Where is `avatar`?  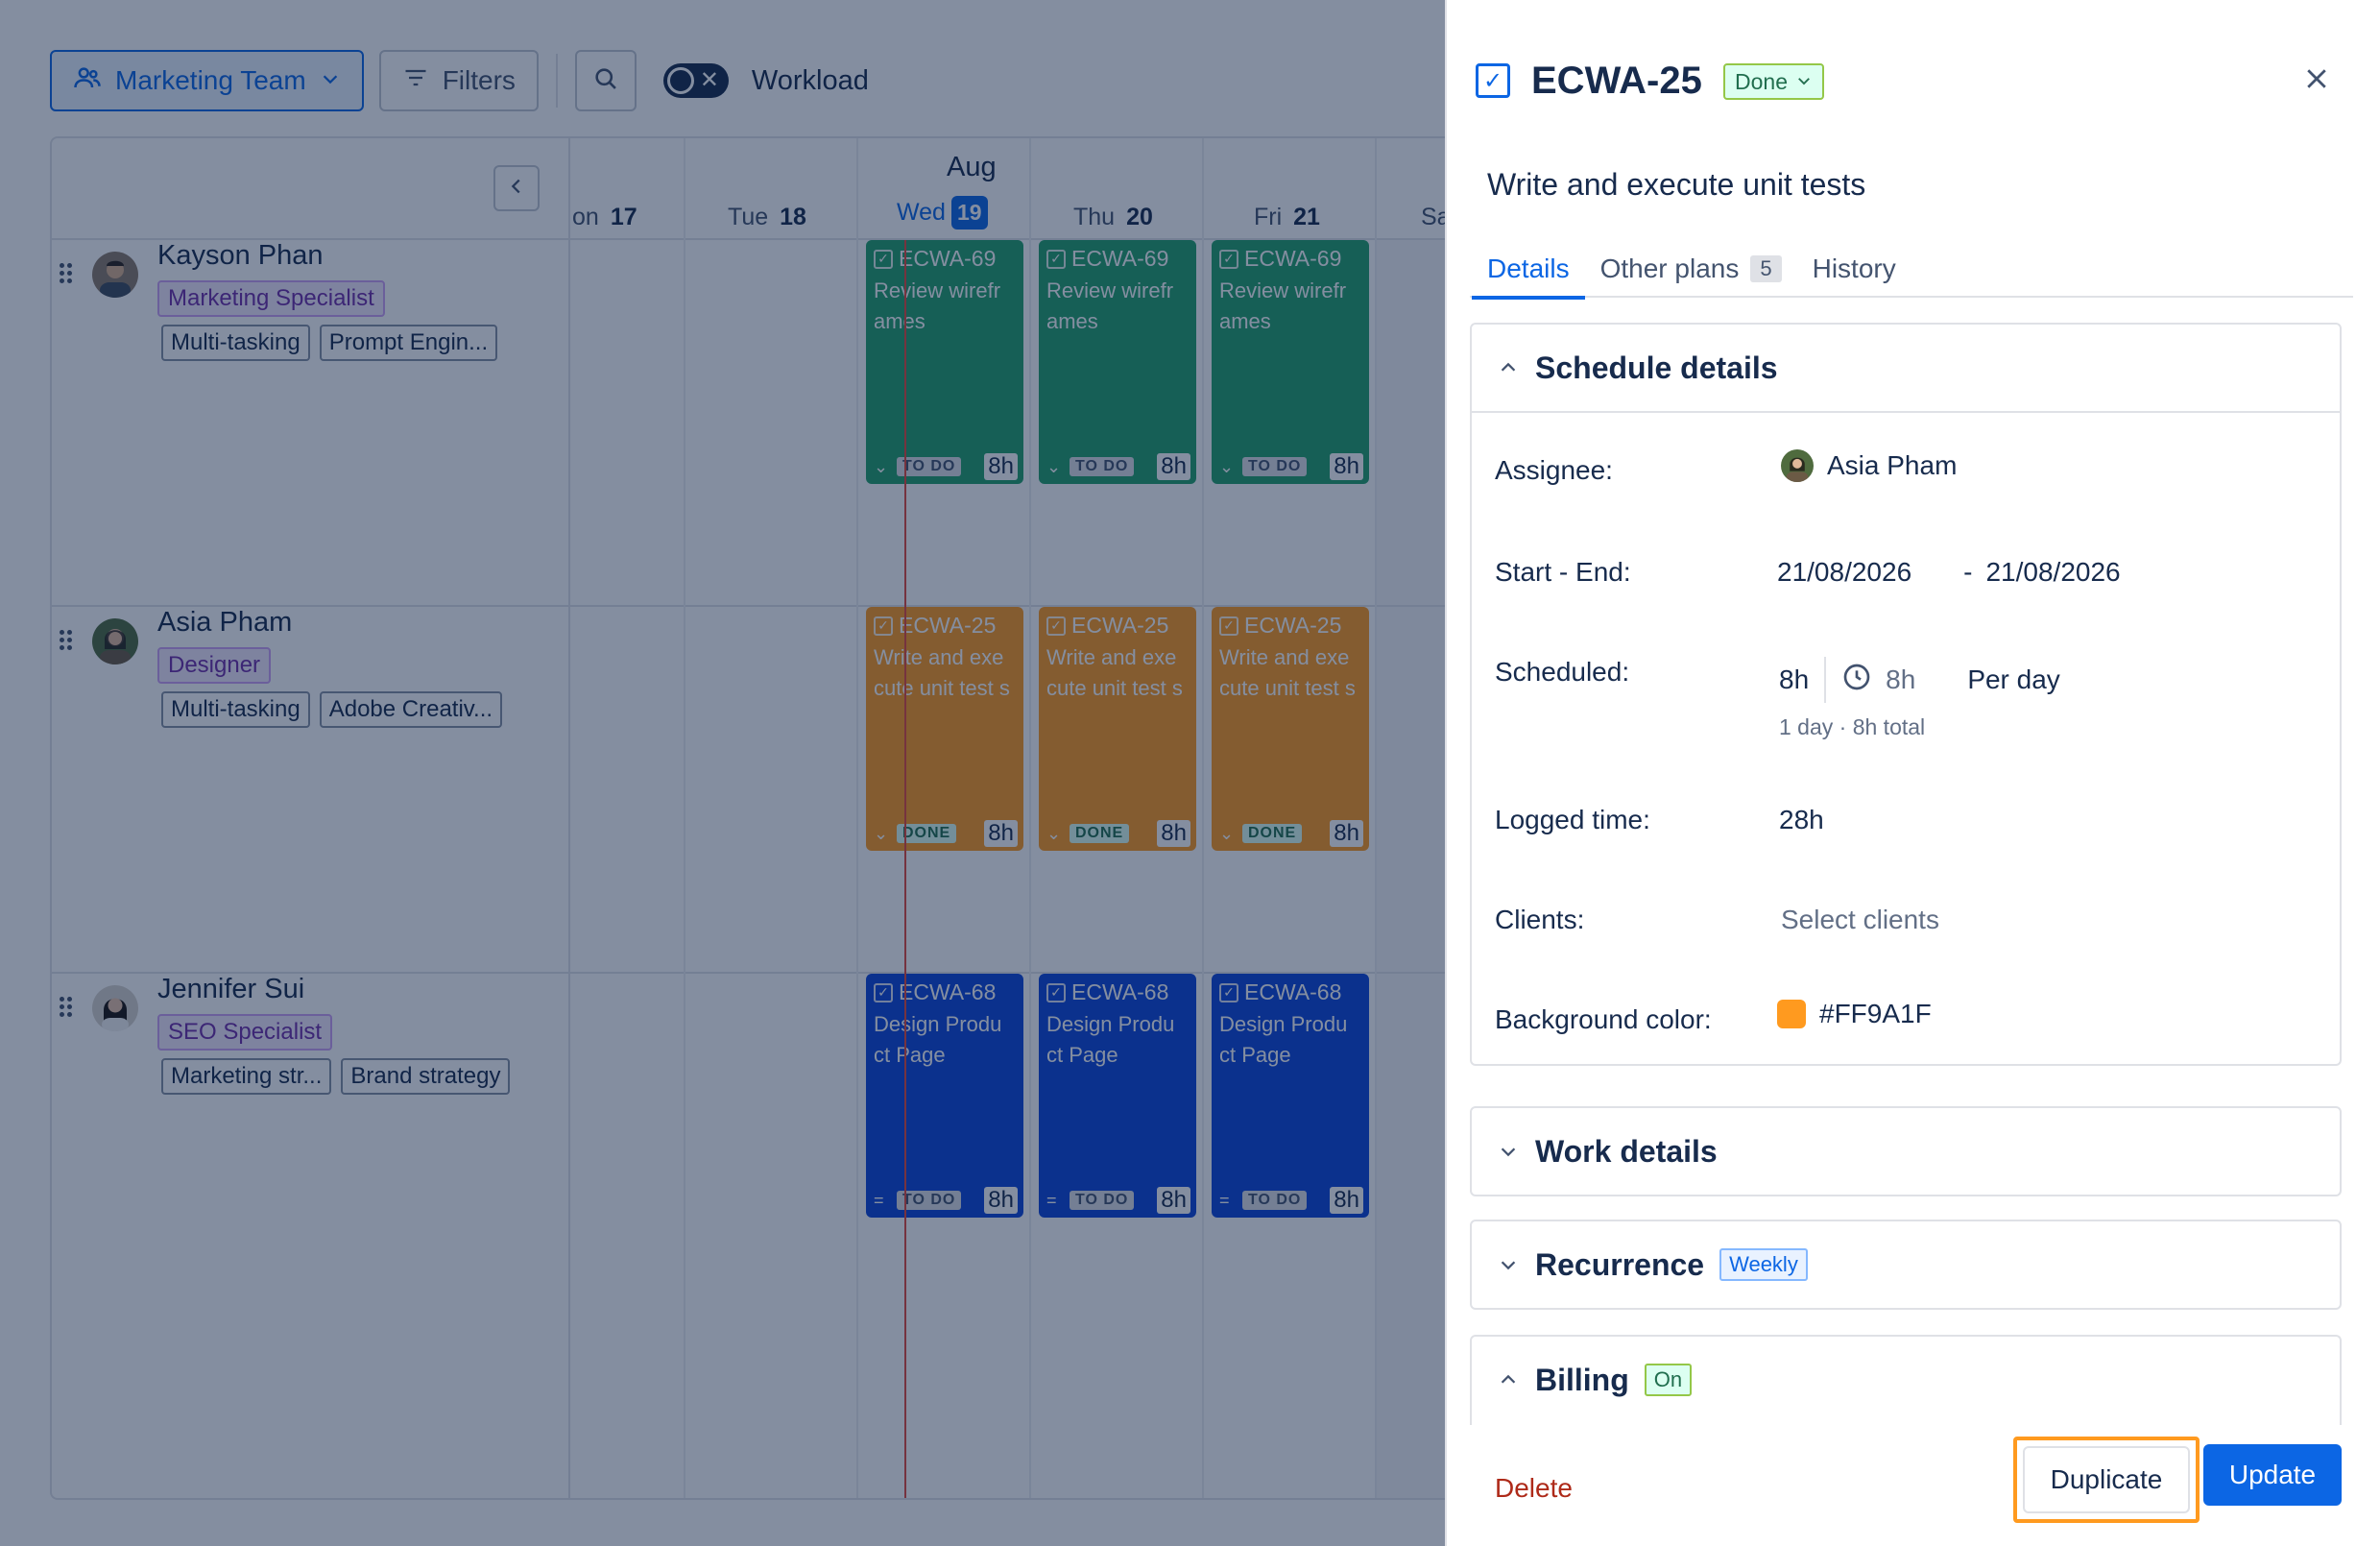 avatar is located at coordinates (1797, 466).